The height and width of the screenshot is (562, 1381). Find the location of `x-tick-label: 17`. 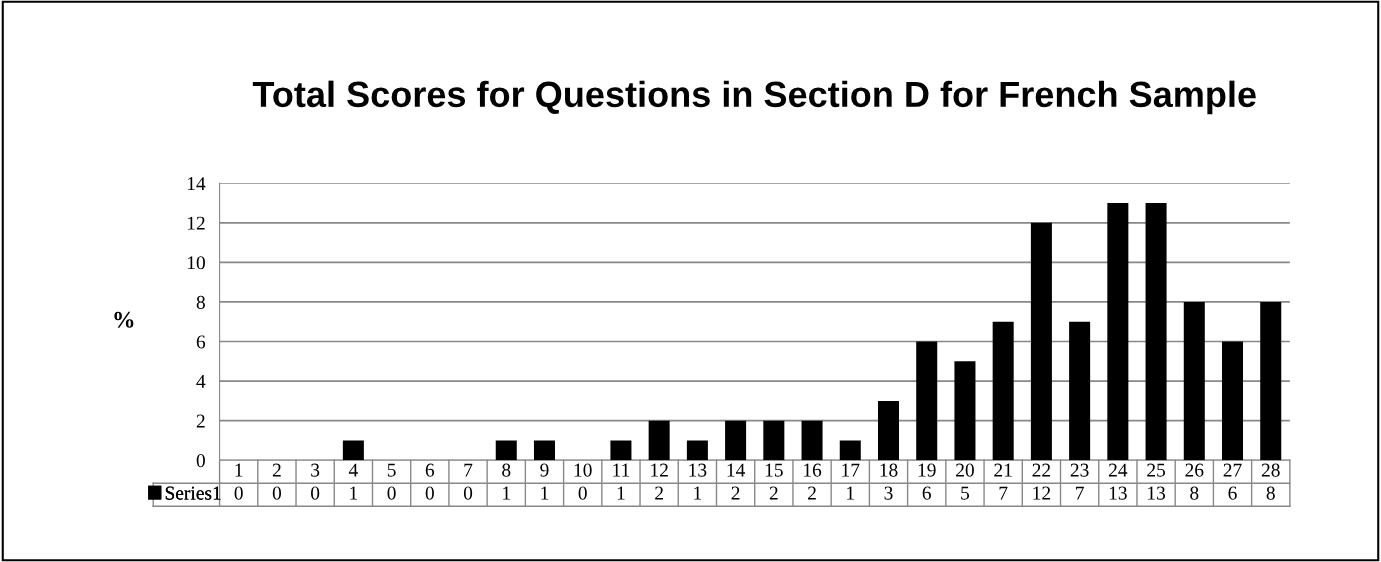

x-tick-label: 17 is located at coordinates (851, 470).